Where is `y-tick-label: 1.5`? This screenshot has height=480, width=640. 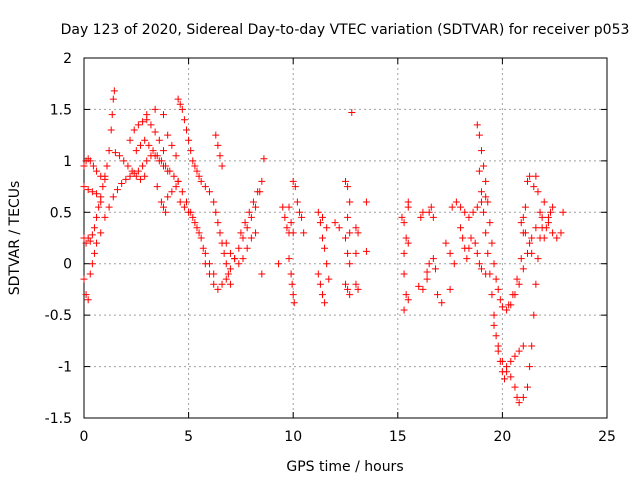
y-tick-label: 1.5 is located at coordinates (61, 110).